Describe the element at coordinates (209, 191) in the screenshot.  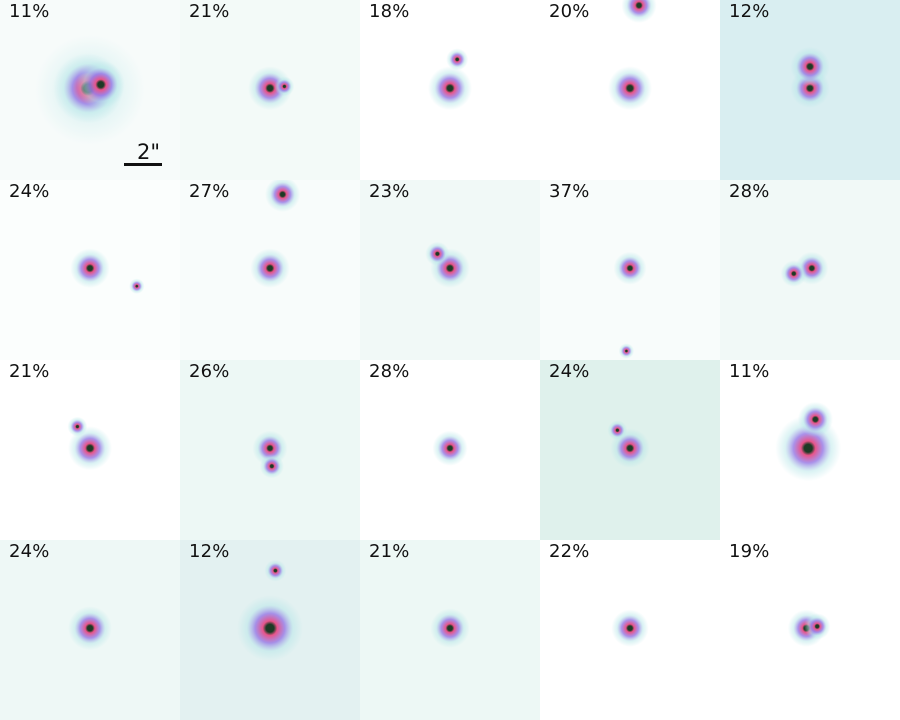
I see `panel-percentage-label: 27%` at that location.